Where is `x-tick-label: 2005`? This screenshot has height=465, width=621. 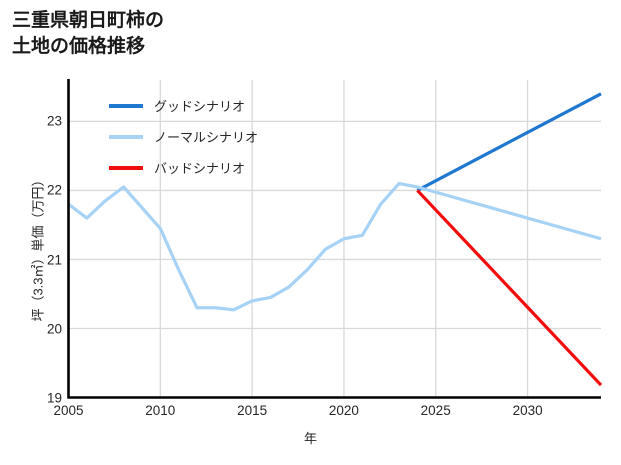
x-tick-label: 2005 is located at coordinates (68, 410).